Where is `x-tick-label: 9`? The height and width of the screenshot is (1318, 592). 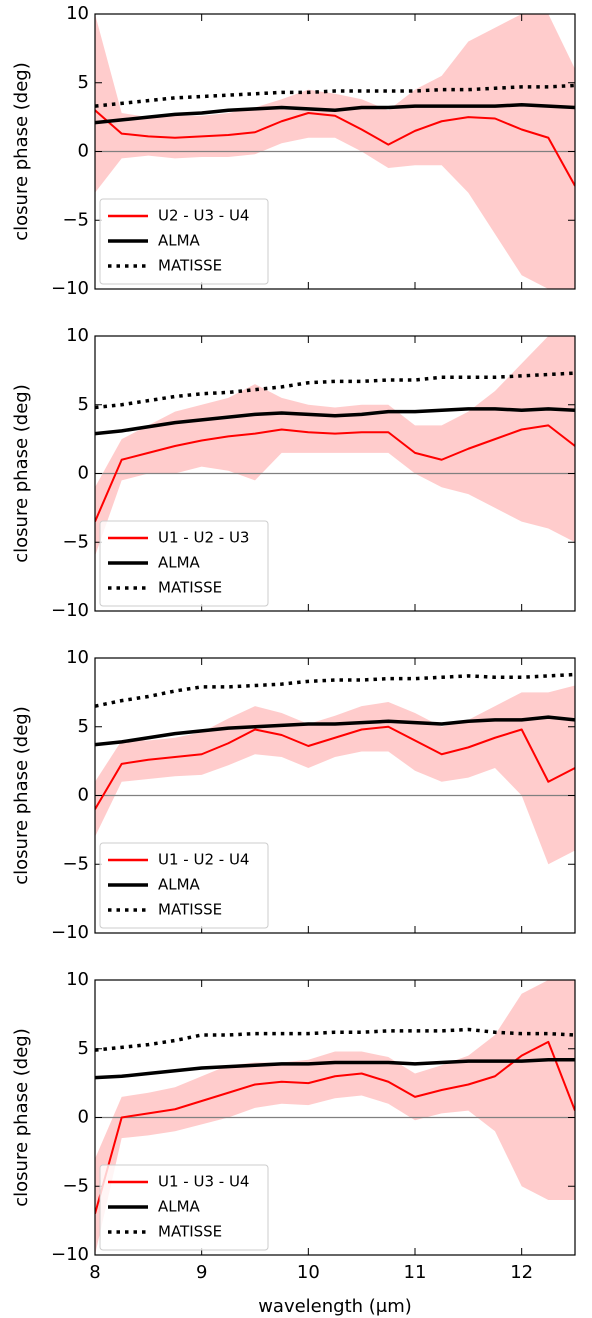 x-tick-label: 9 is located at coordinates (201, 1272).